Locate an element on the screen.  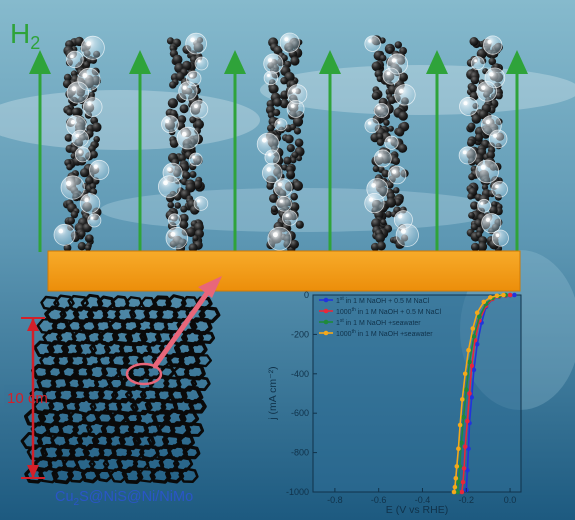
chart-legend-item: 1st in 1 M NaOH +seawater is located at coordinates (370, 322).